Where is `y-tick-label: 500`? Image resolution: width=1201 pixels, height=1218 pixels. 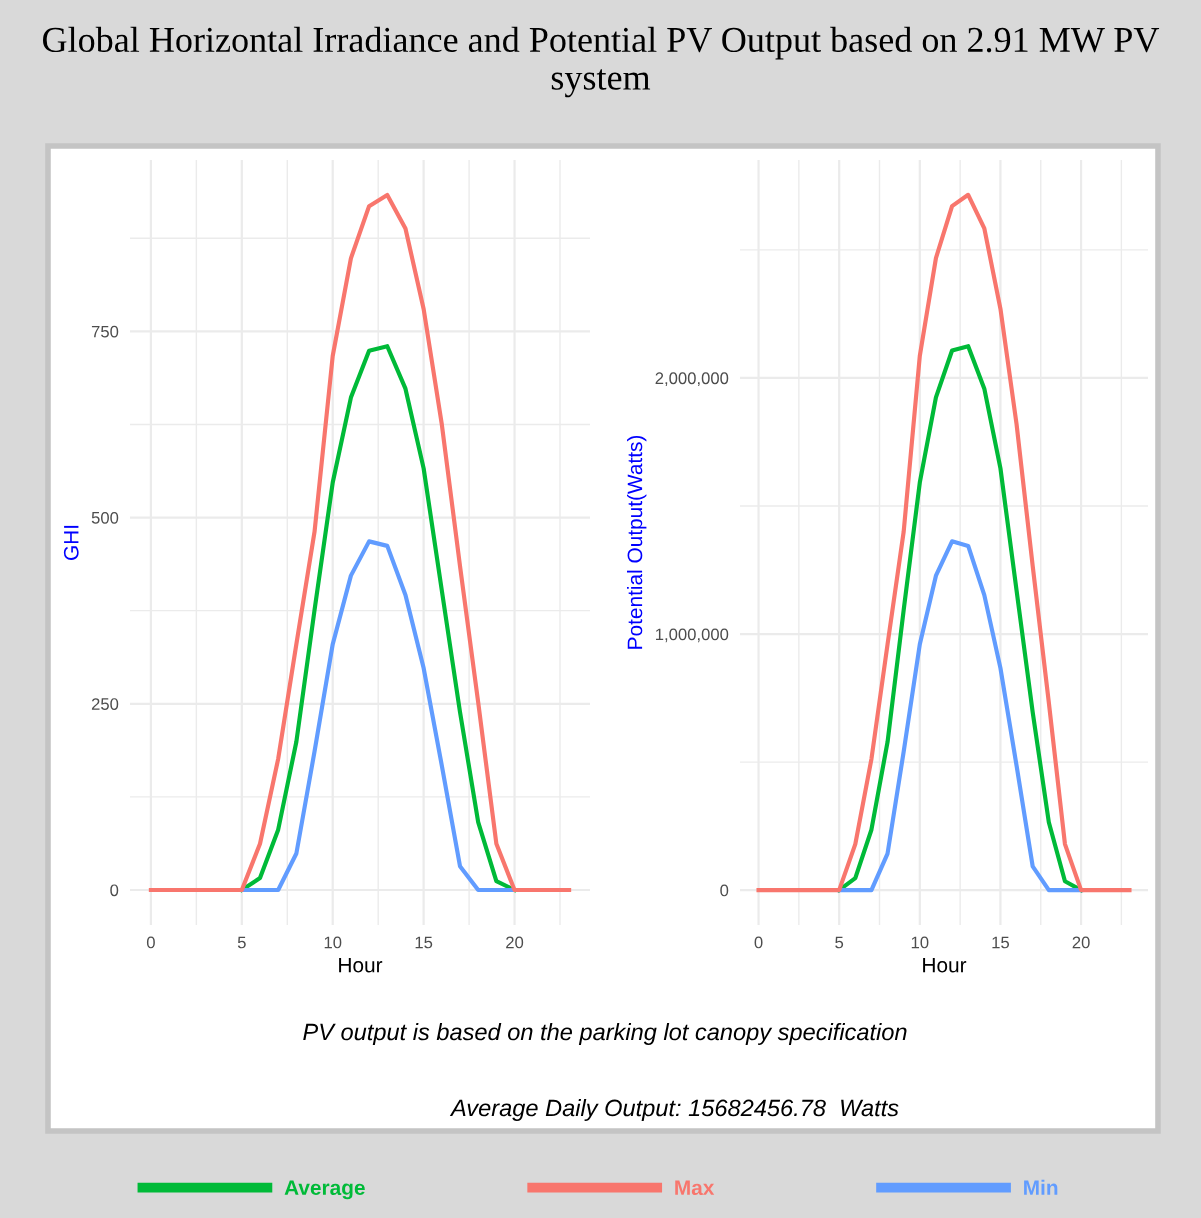 y-tick-label: 500 is located at coordinates (105, 517).